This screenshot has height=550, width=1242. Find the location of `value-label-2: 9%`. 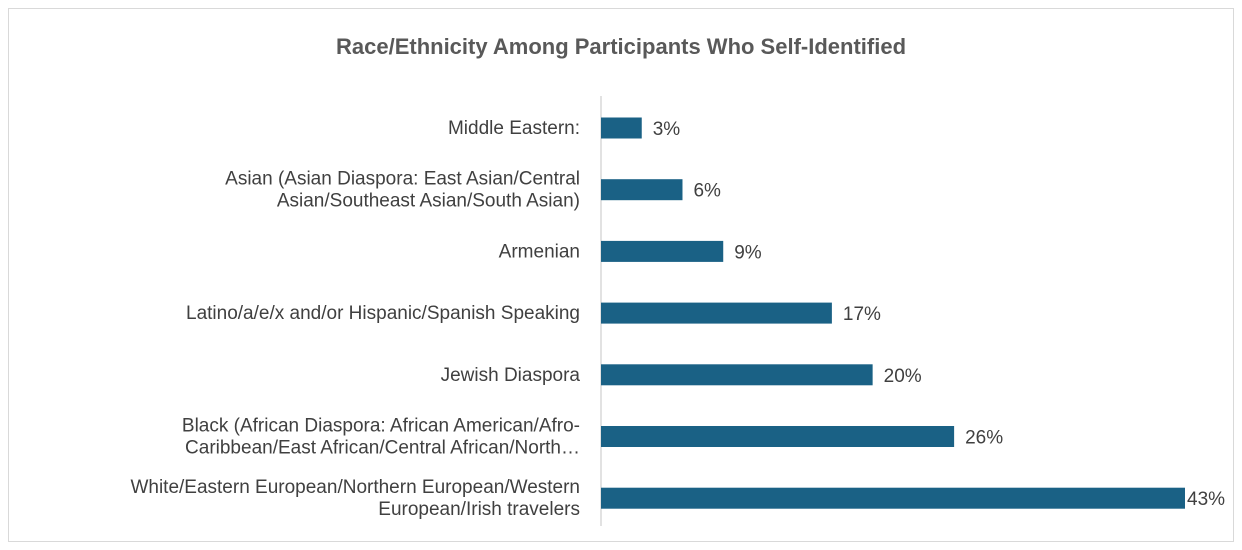

value-label-2: 9% is located at coordinates (748, 252).